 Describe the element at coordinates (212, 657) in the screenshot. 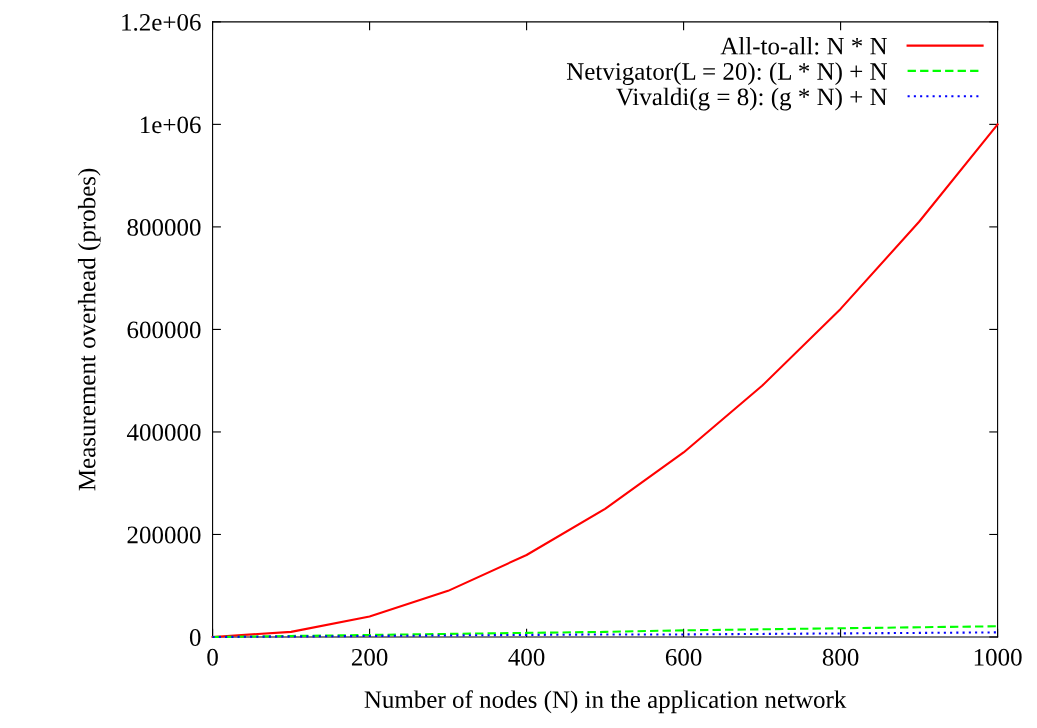

I see `x-tick-label: 0` at that location.